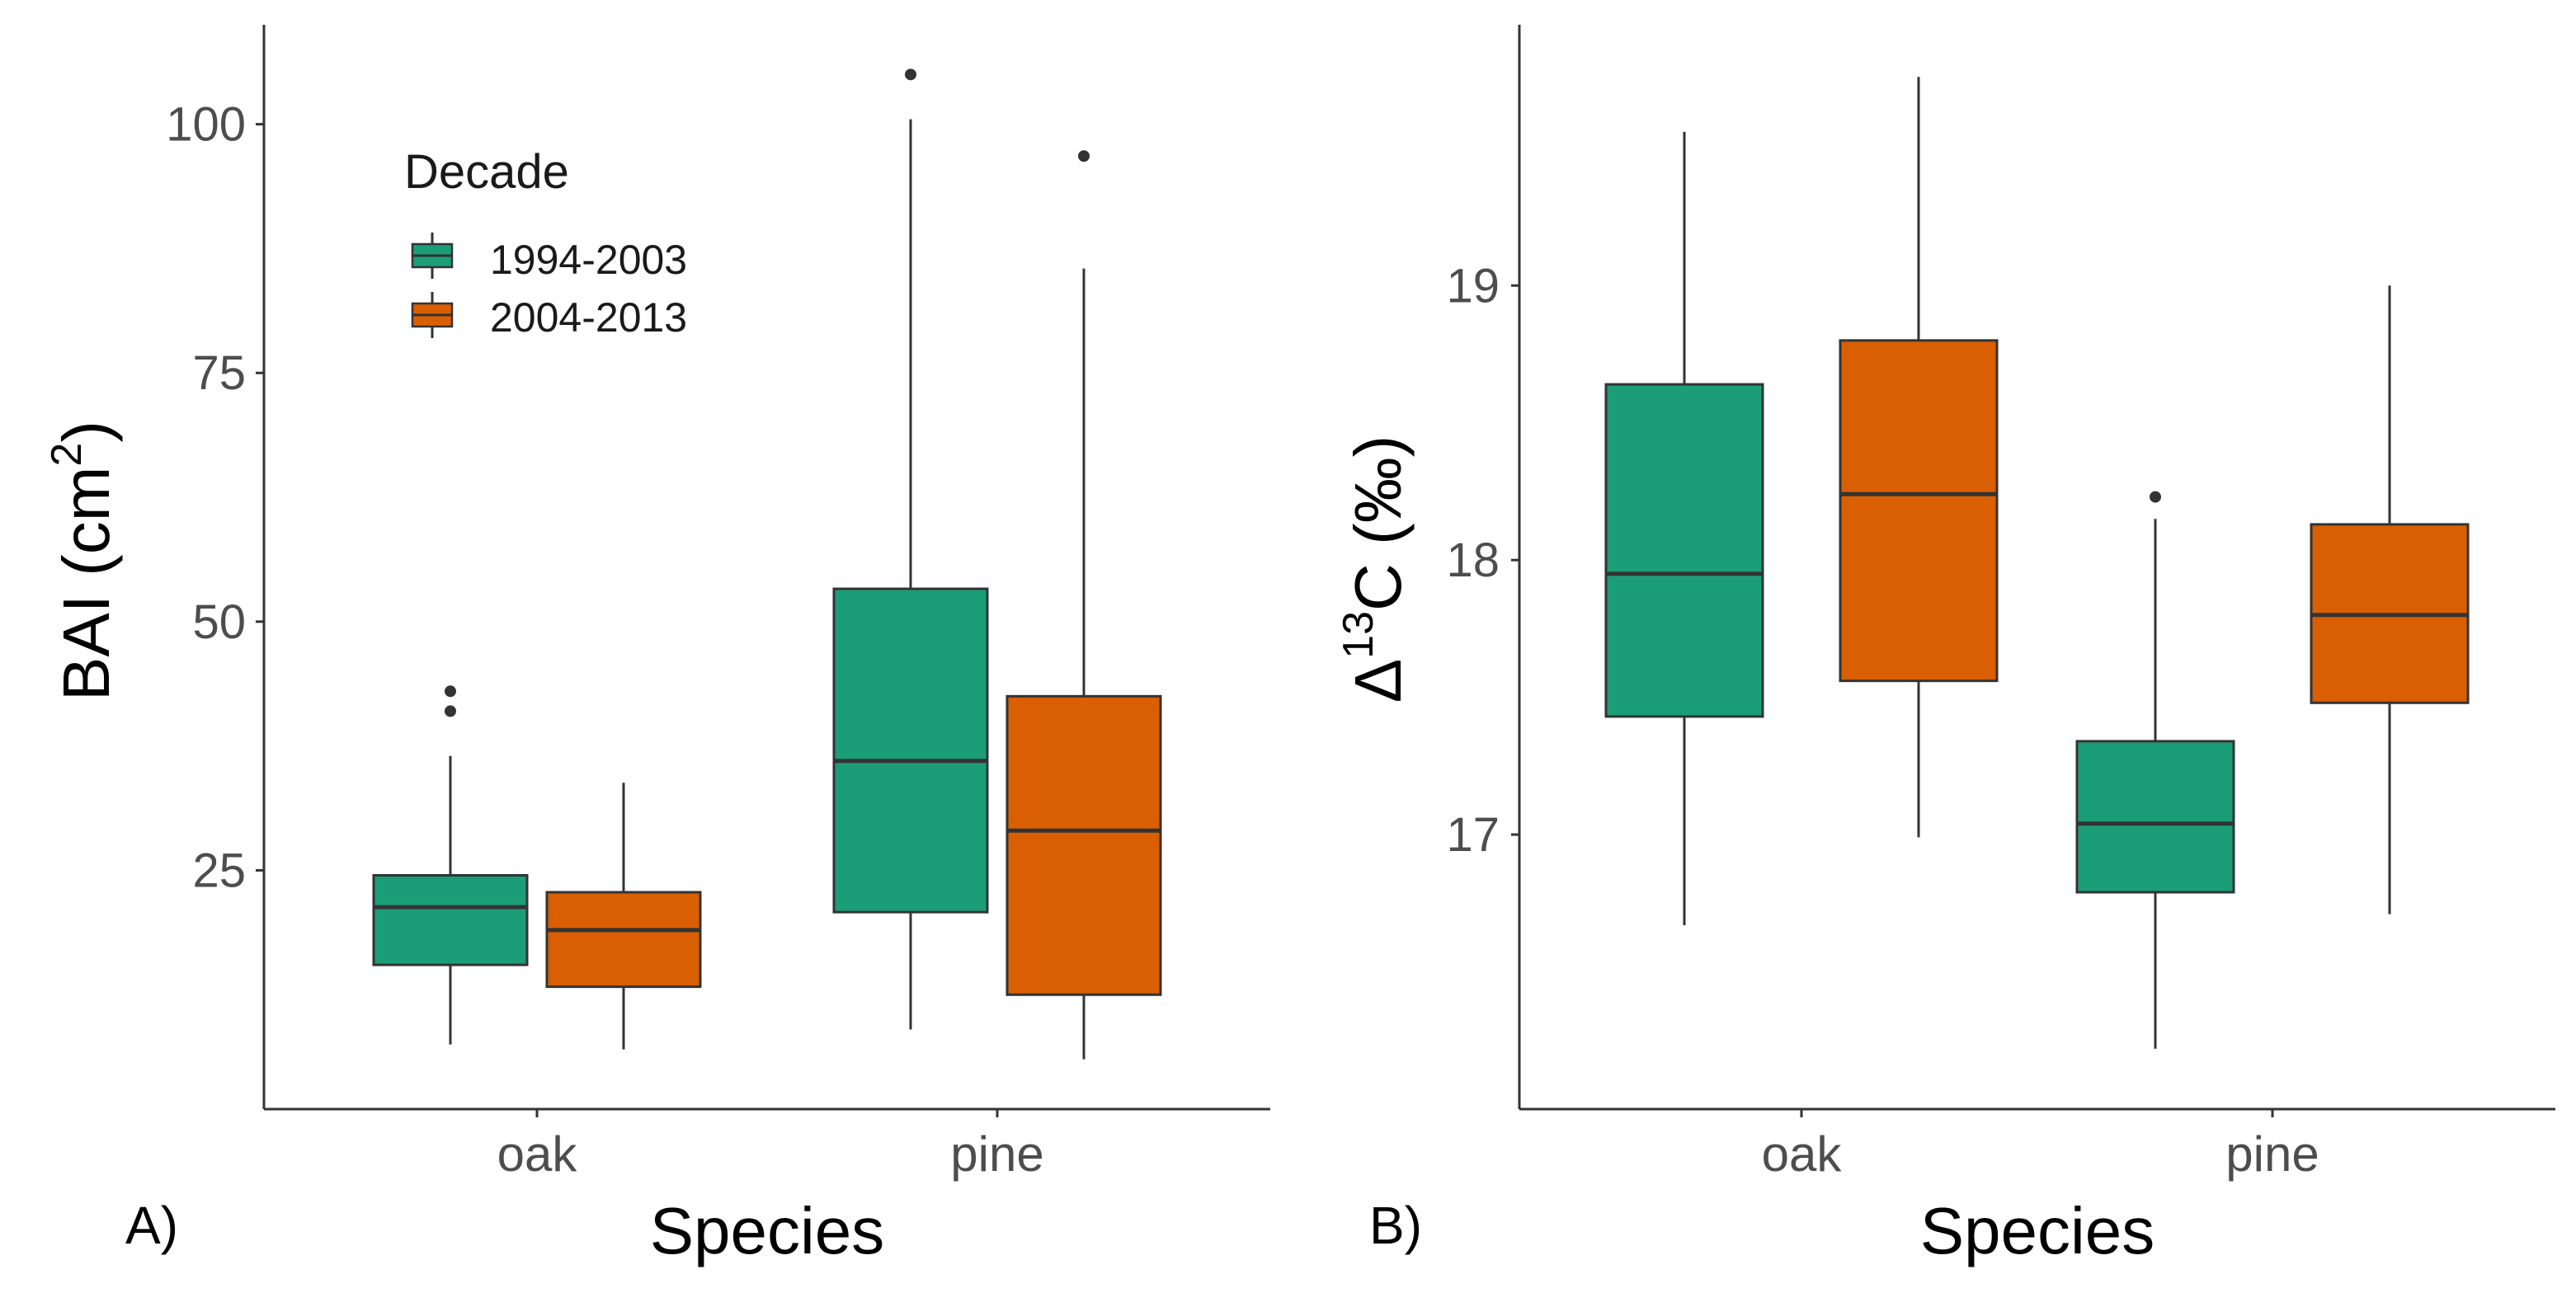  Describe the element at coordinates (1083, 605) in the screenshot. I see `panel-a-box-pine-2004-2013` at that location.